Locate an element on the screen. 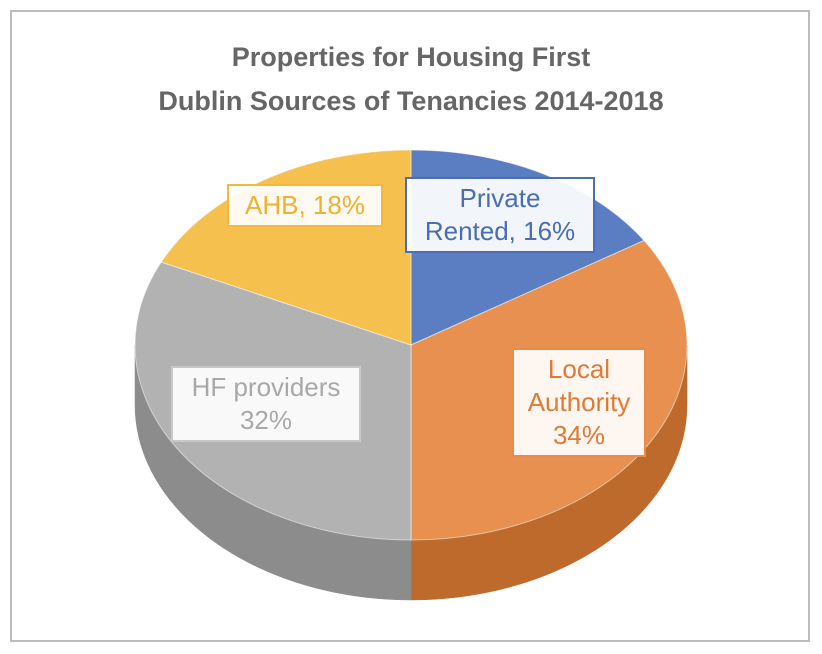 Image resolution: width=822 pixels, height=654 pixels. label-private-rented: Private Rented, 16% is located at coordinates (500, 215).